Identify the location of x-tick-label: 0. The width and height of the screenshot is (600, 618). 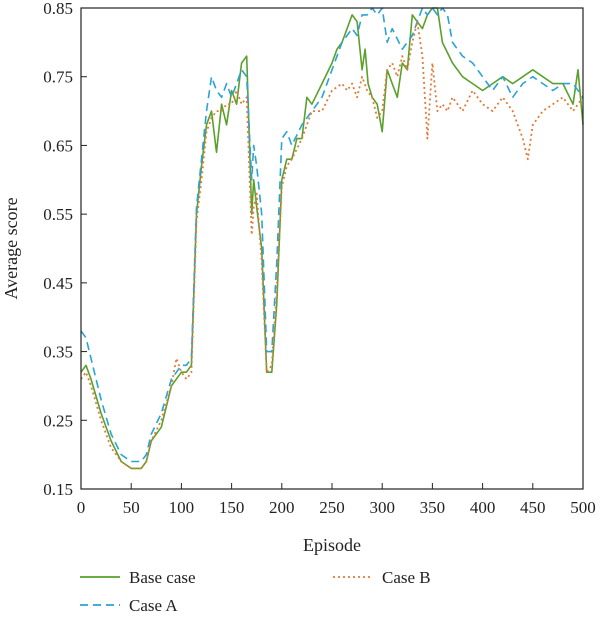
(81, 507).